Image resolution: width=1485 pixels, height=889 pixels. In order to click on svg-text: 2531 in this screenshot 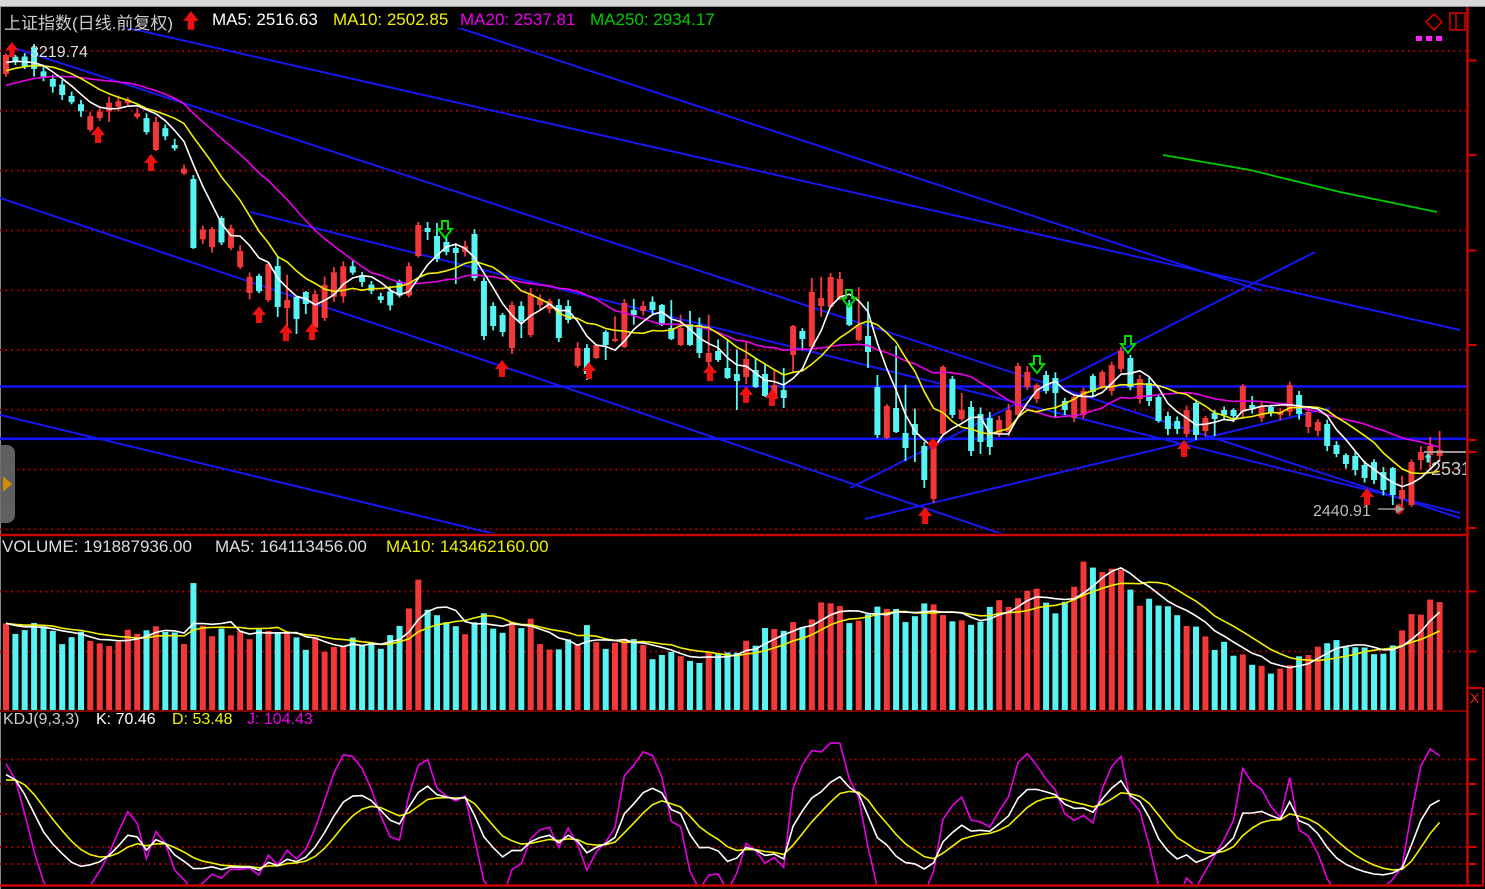, I will do `click(1451, 469)`.